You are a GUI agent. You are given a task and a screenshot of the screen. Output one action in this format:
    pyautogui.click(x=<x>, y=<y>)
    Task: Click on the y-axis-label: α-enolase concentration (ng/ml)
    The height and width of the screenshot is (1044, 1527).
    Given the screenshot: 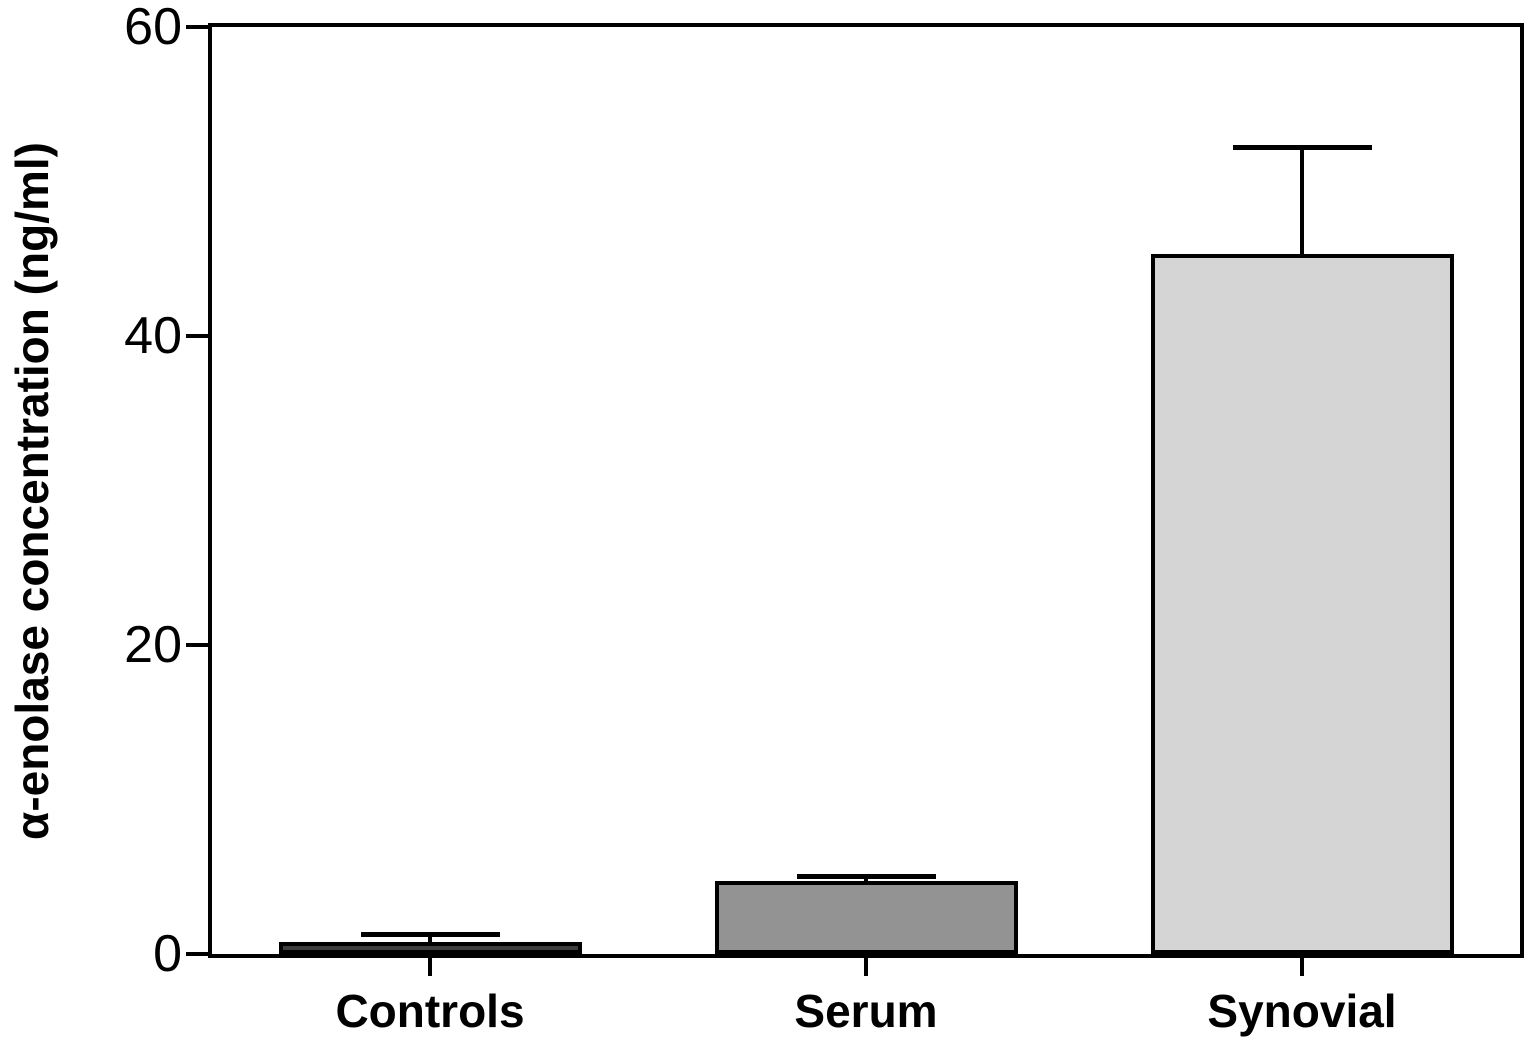 What is the action you would take?
    pyautogui.click(x=32, y=490)
    